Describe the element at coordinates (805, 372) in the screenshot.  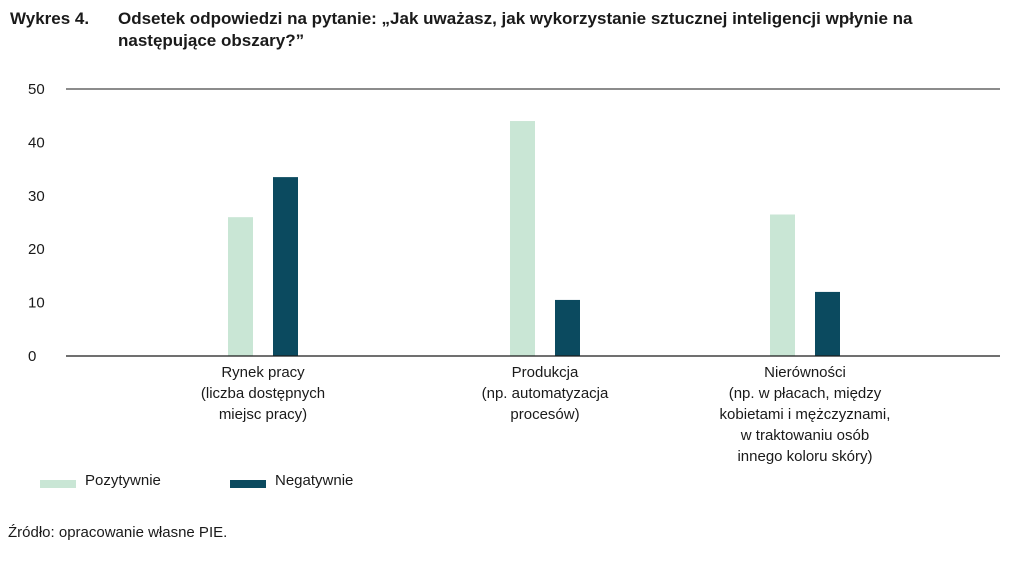
I see `x-category-label: Nierówności` at that location.